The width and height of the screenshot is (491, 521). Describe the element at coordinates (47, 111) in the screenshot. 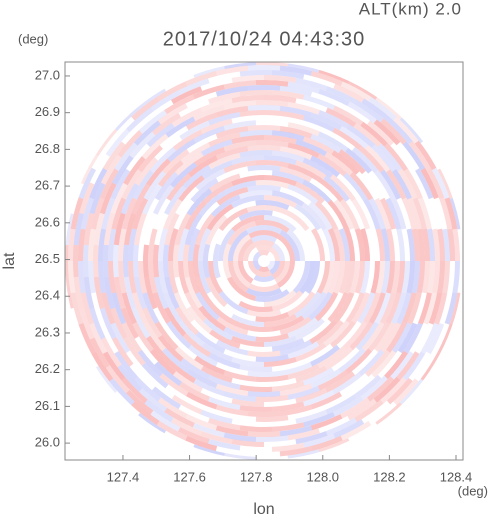

I see `y-tick-label: 26.9` at that location.